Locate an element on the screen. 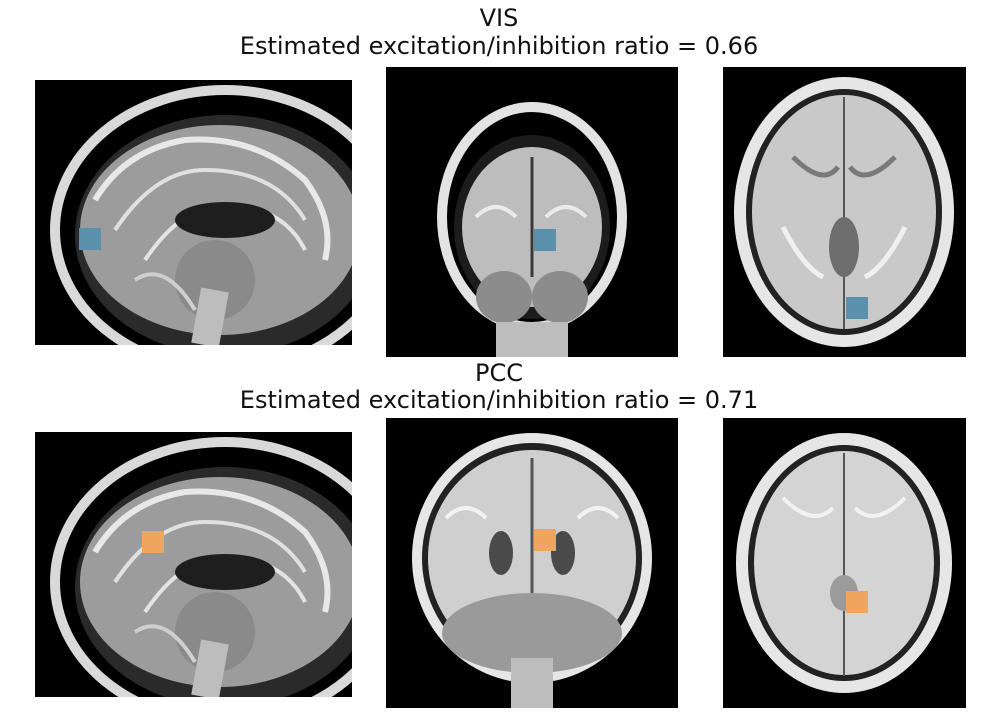  row2-coronal-view is located at coordinates (532, 563).